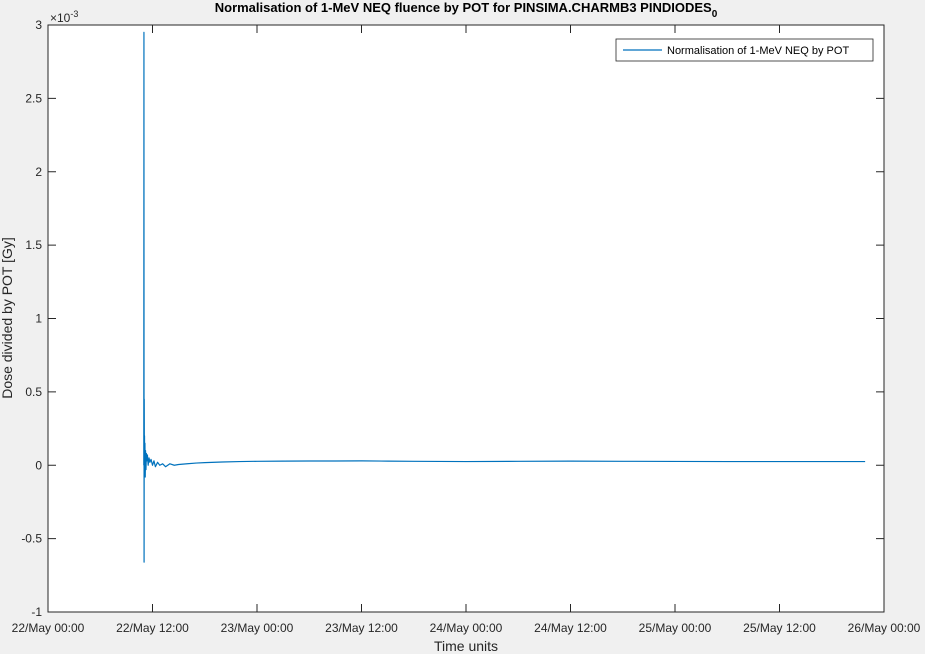  I want to click on y-exponent-base: ×10, so click(60, 18).